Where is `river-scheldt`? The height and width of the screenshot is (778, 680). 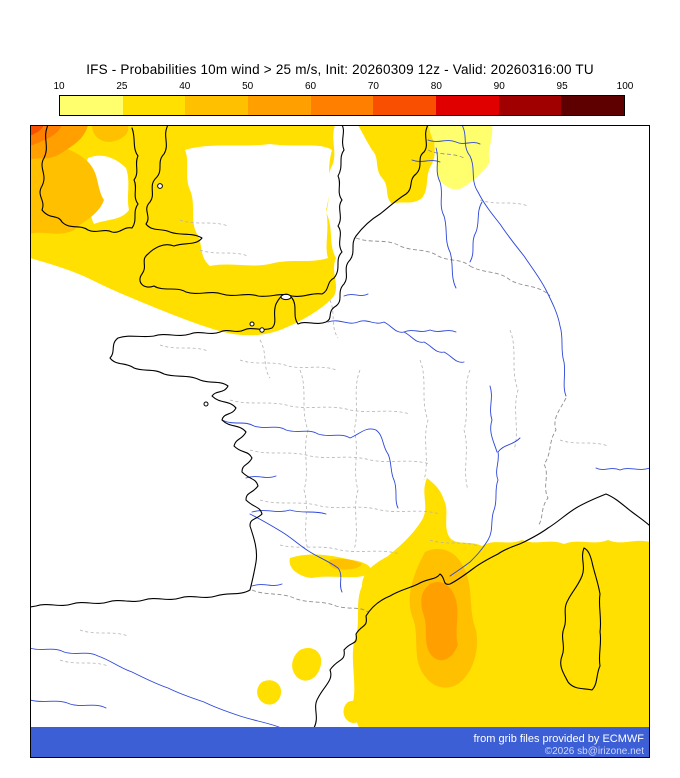 river-scheldt is located at coordinates (426, 161).